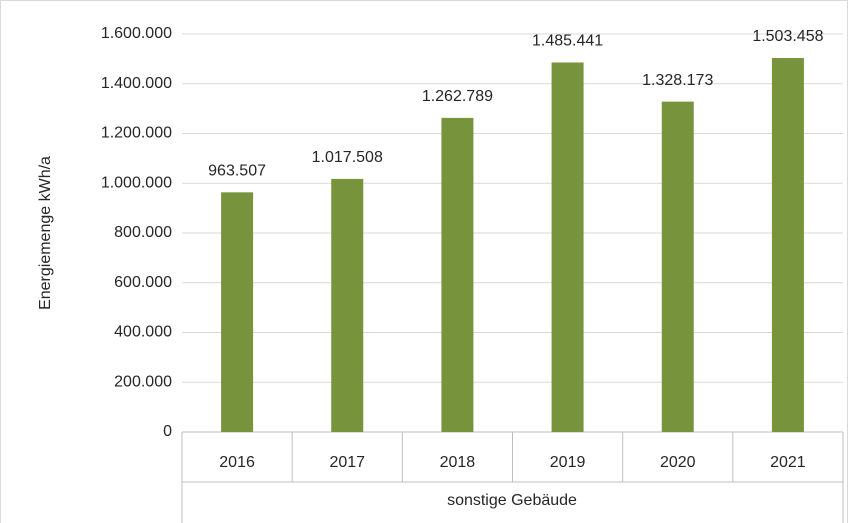 The image size is (861, 523). Describe the element at coordinates (567, 41) in the screenshot. I see `data-label: 1.485.441` at that location.